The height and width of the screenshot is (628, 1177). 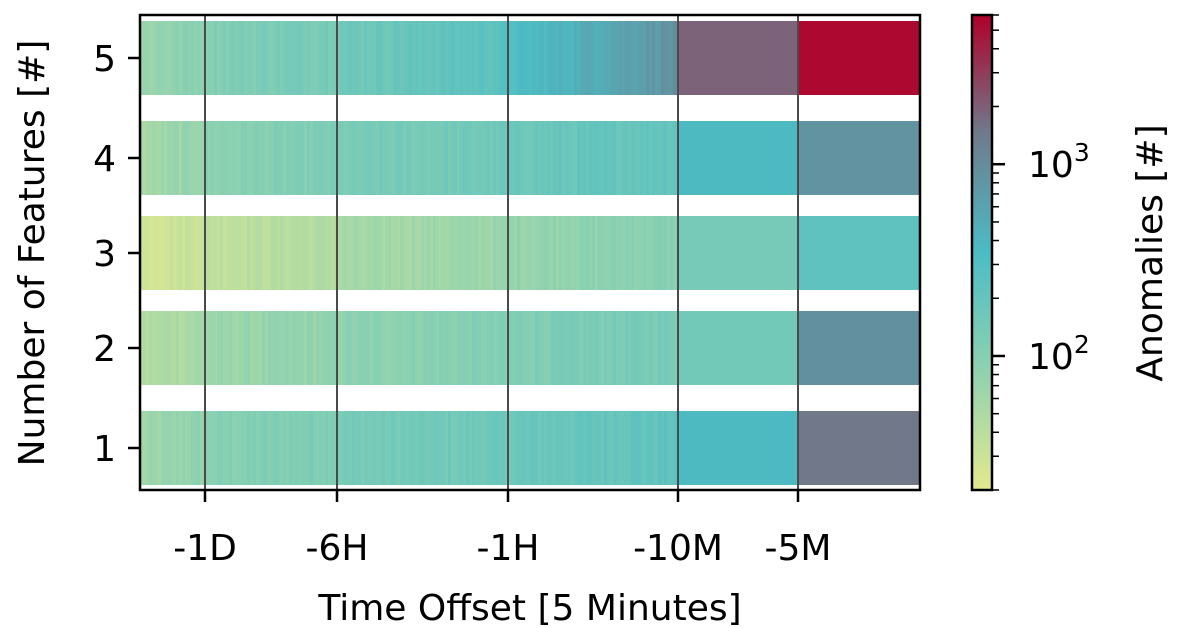 What do you see at coordinates (337, 548) in the screenshot?
I see `x-tick-label: -6H` at bounding box center [337, 548].